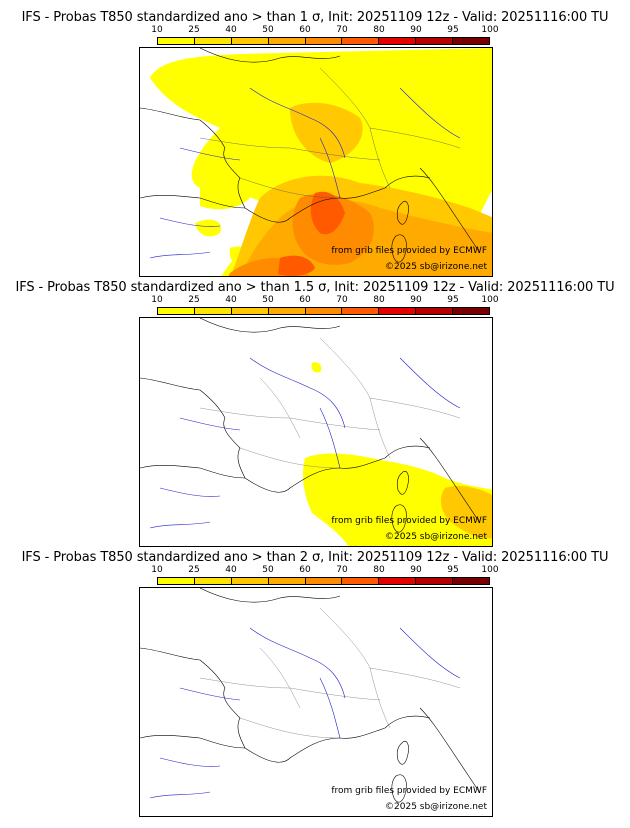  I want to click on yellow-north-patch, so click(316, 367).